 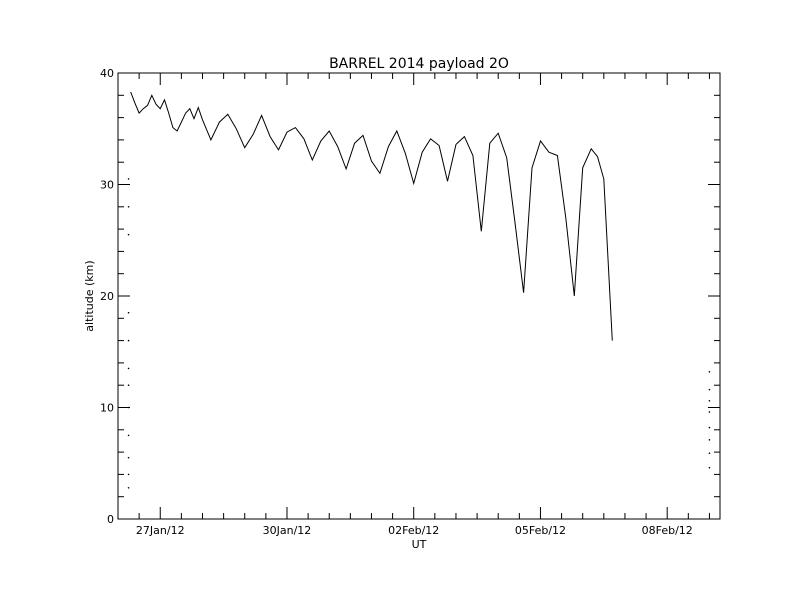 What do you see at coordinates (107, 296) in the screenshot?
I see `y-tick-label: 20` at bounding box center [107, 296].